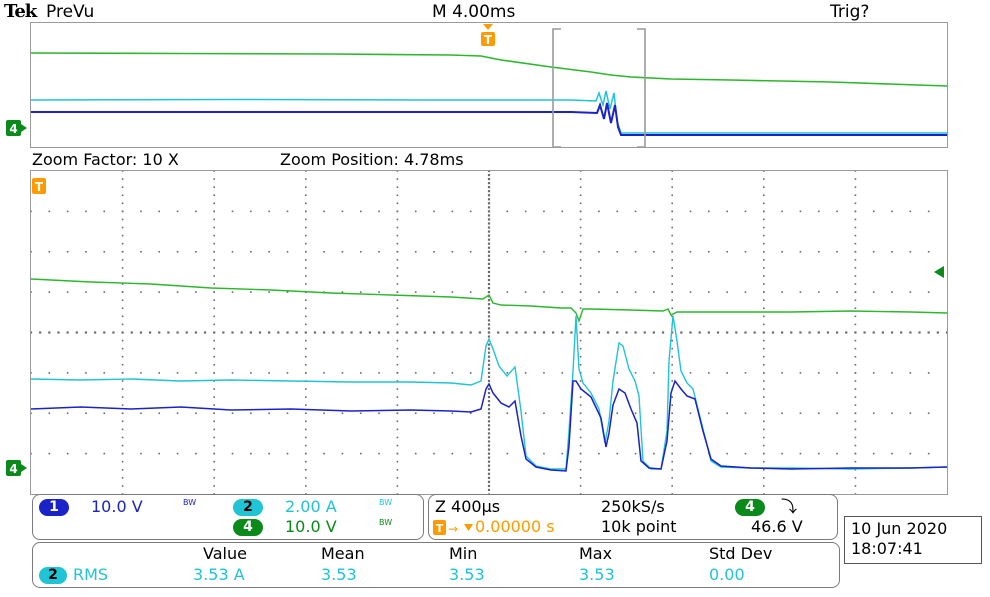  I want to click on zoom-ch4-ground-marker: 4, so click(17, 470).